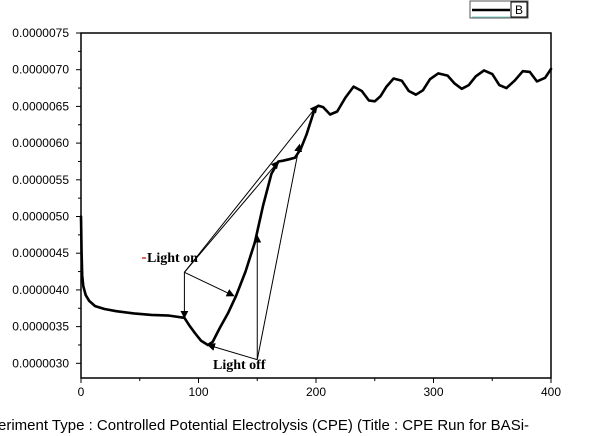  I want to click on y-tick-label: 0.0000040, so click(40, 290).